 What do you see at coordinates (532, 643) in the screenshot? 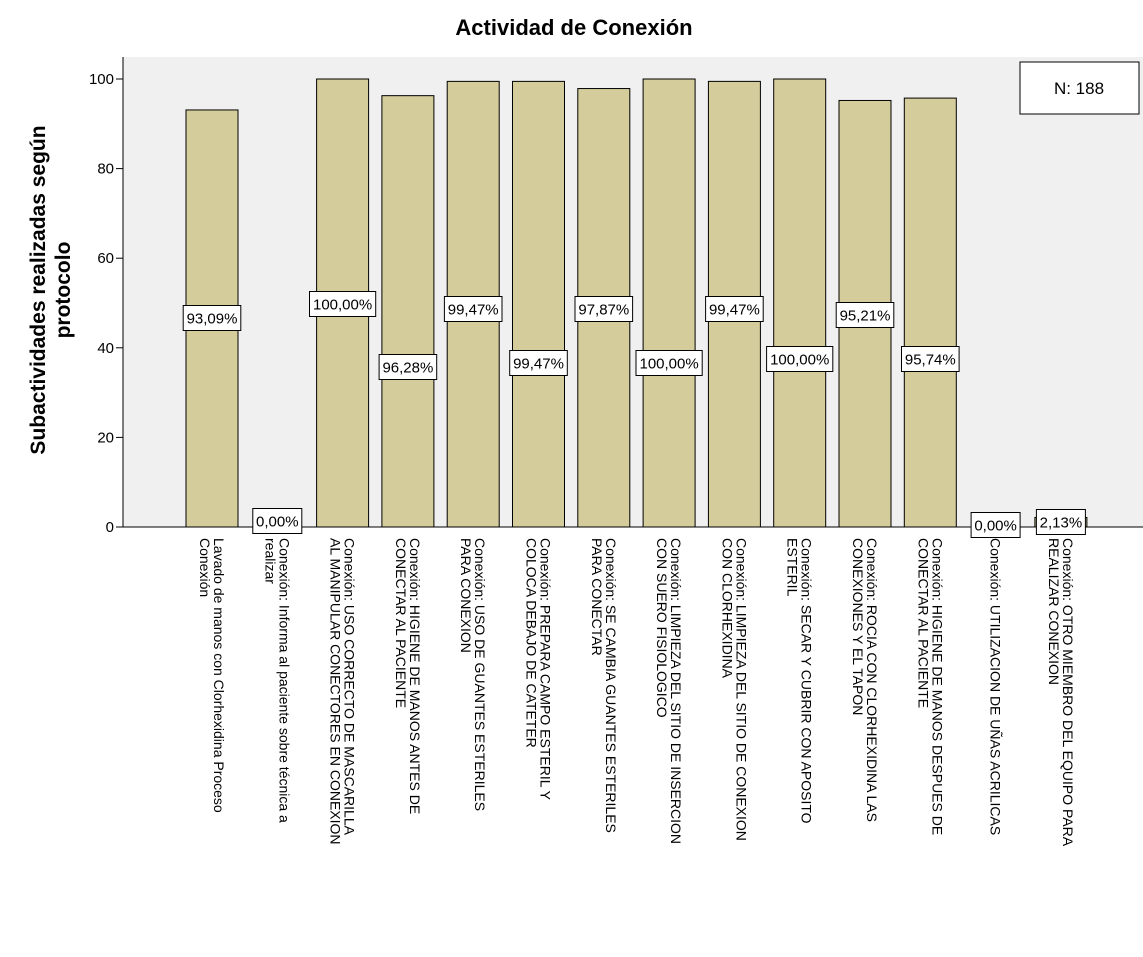
I see `x-tick-label-line: COLOCA DEBAJO DE CATETER` at bounding box center [532, 643].